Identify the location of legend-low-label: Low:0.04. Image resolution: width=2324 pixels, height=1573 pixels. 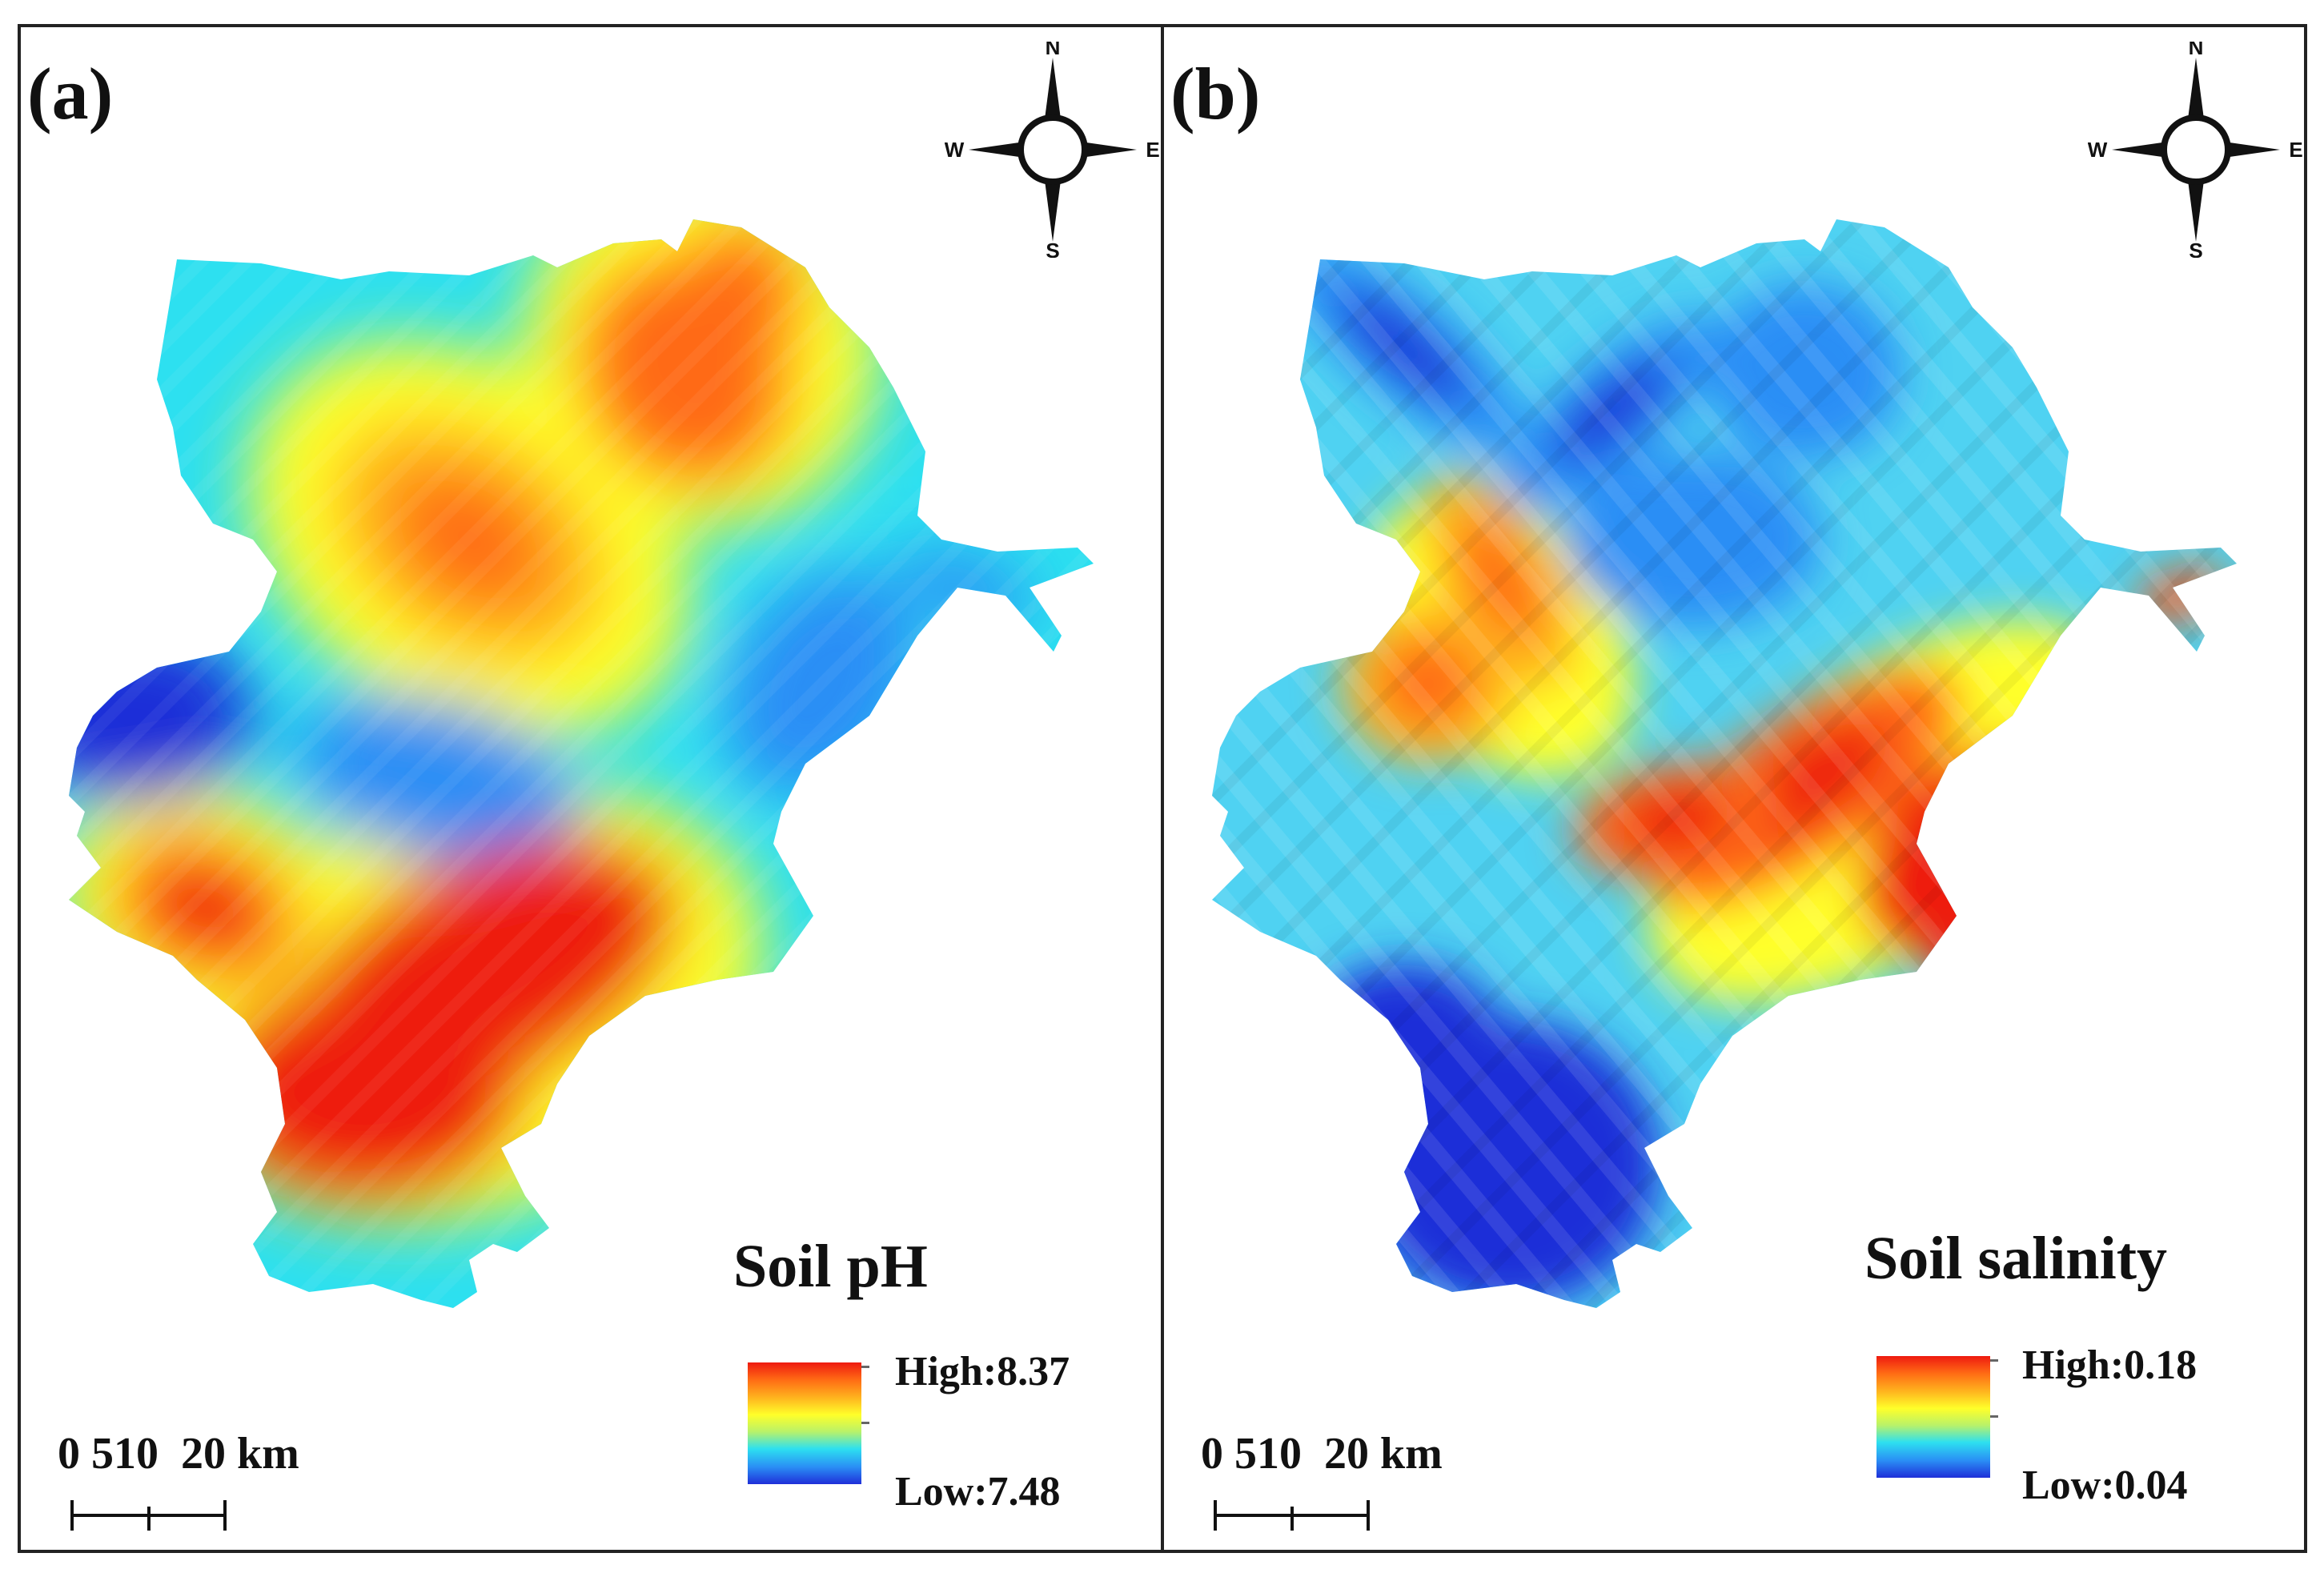
(2105, 1485).